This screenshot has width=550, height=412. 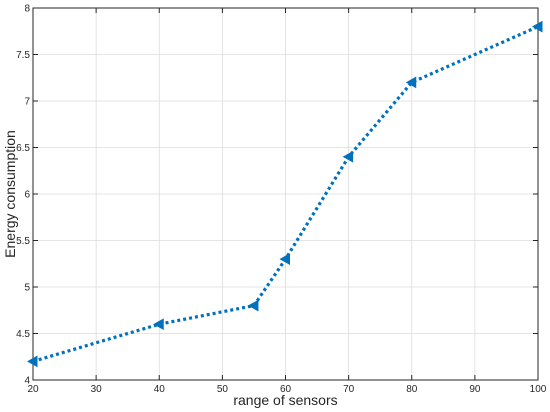 I want to click on y-tick-label: 6.5, so click(x=23, y=148).